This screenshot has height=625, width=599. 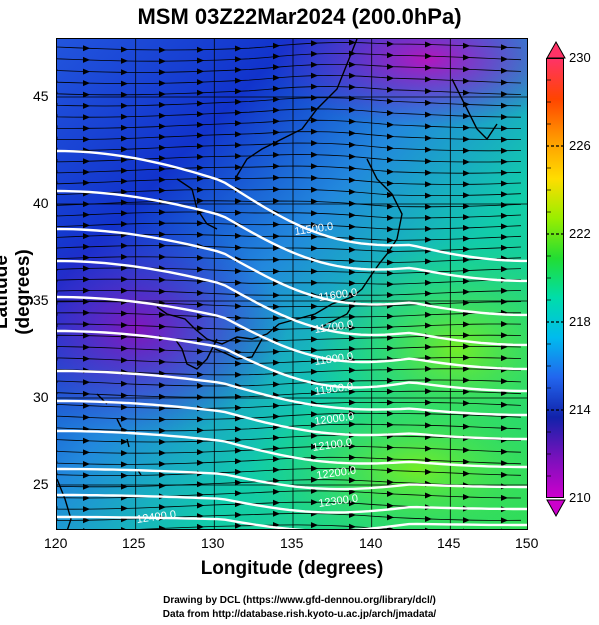 I want to click on colorbar-label: 218, so click(x=580, y=321).